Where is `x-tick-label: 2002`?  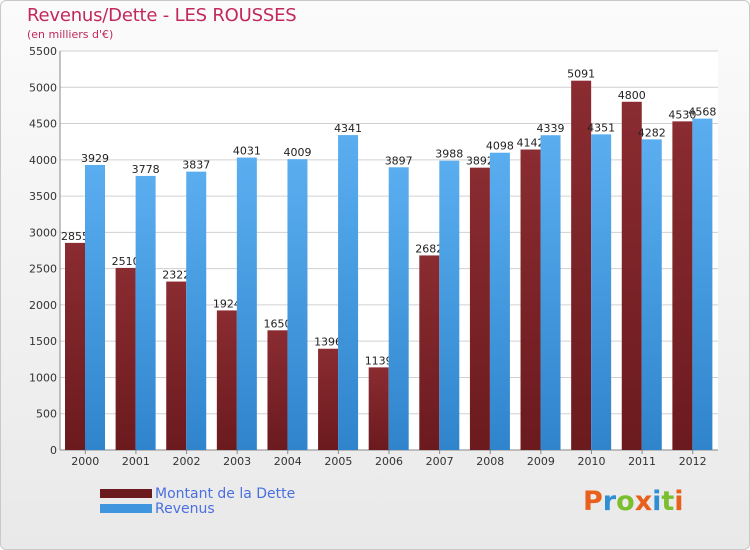 x-tick-label: 2002 is located at coordinates (187, 461).